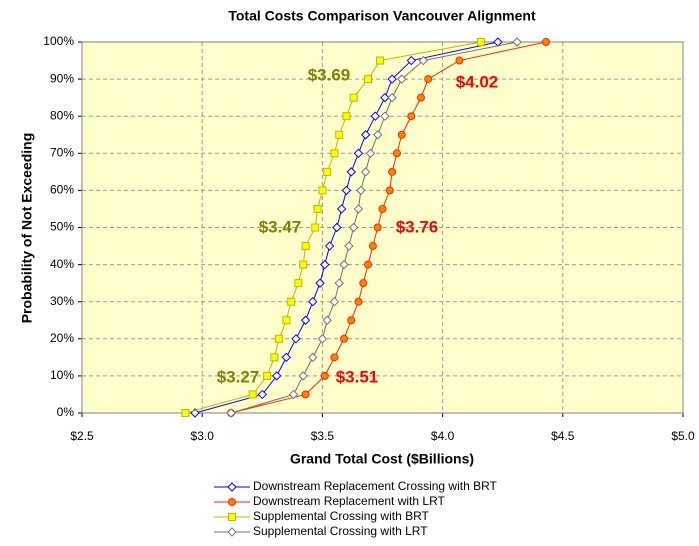 The width and height of the screenshot is (699, 546). I want to click on annotation: $3.51, so click(357, 376).